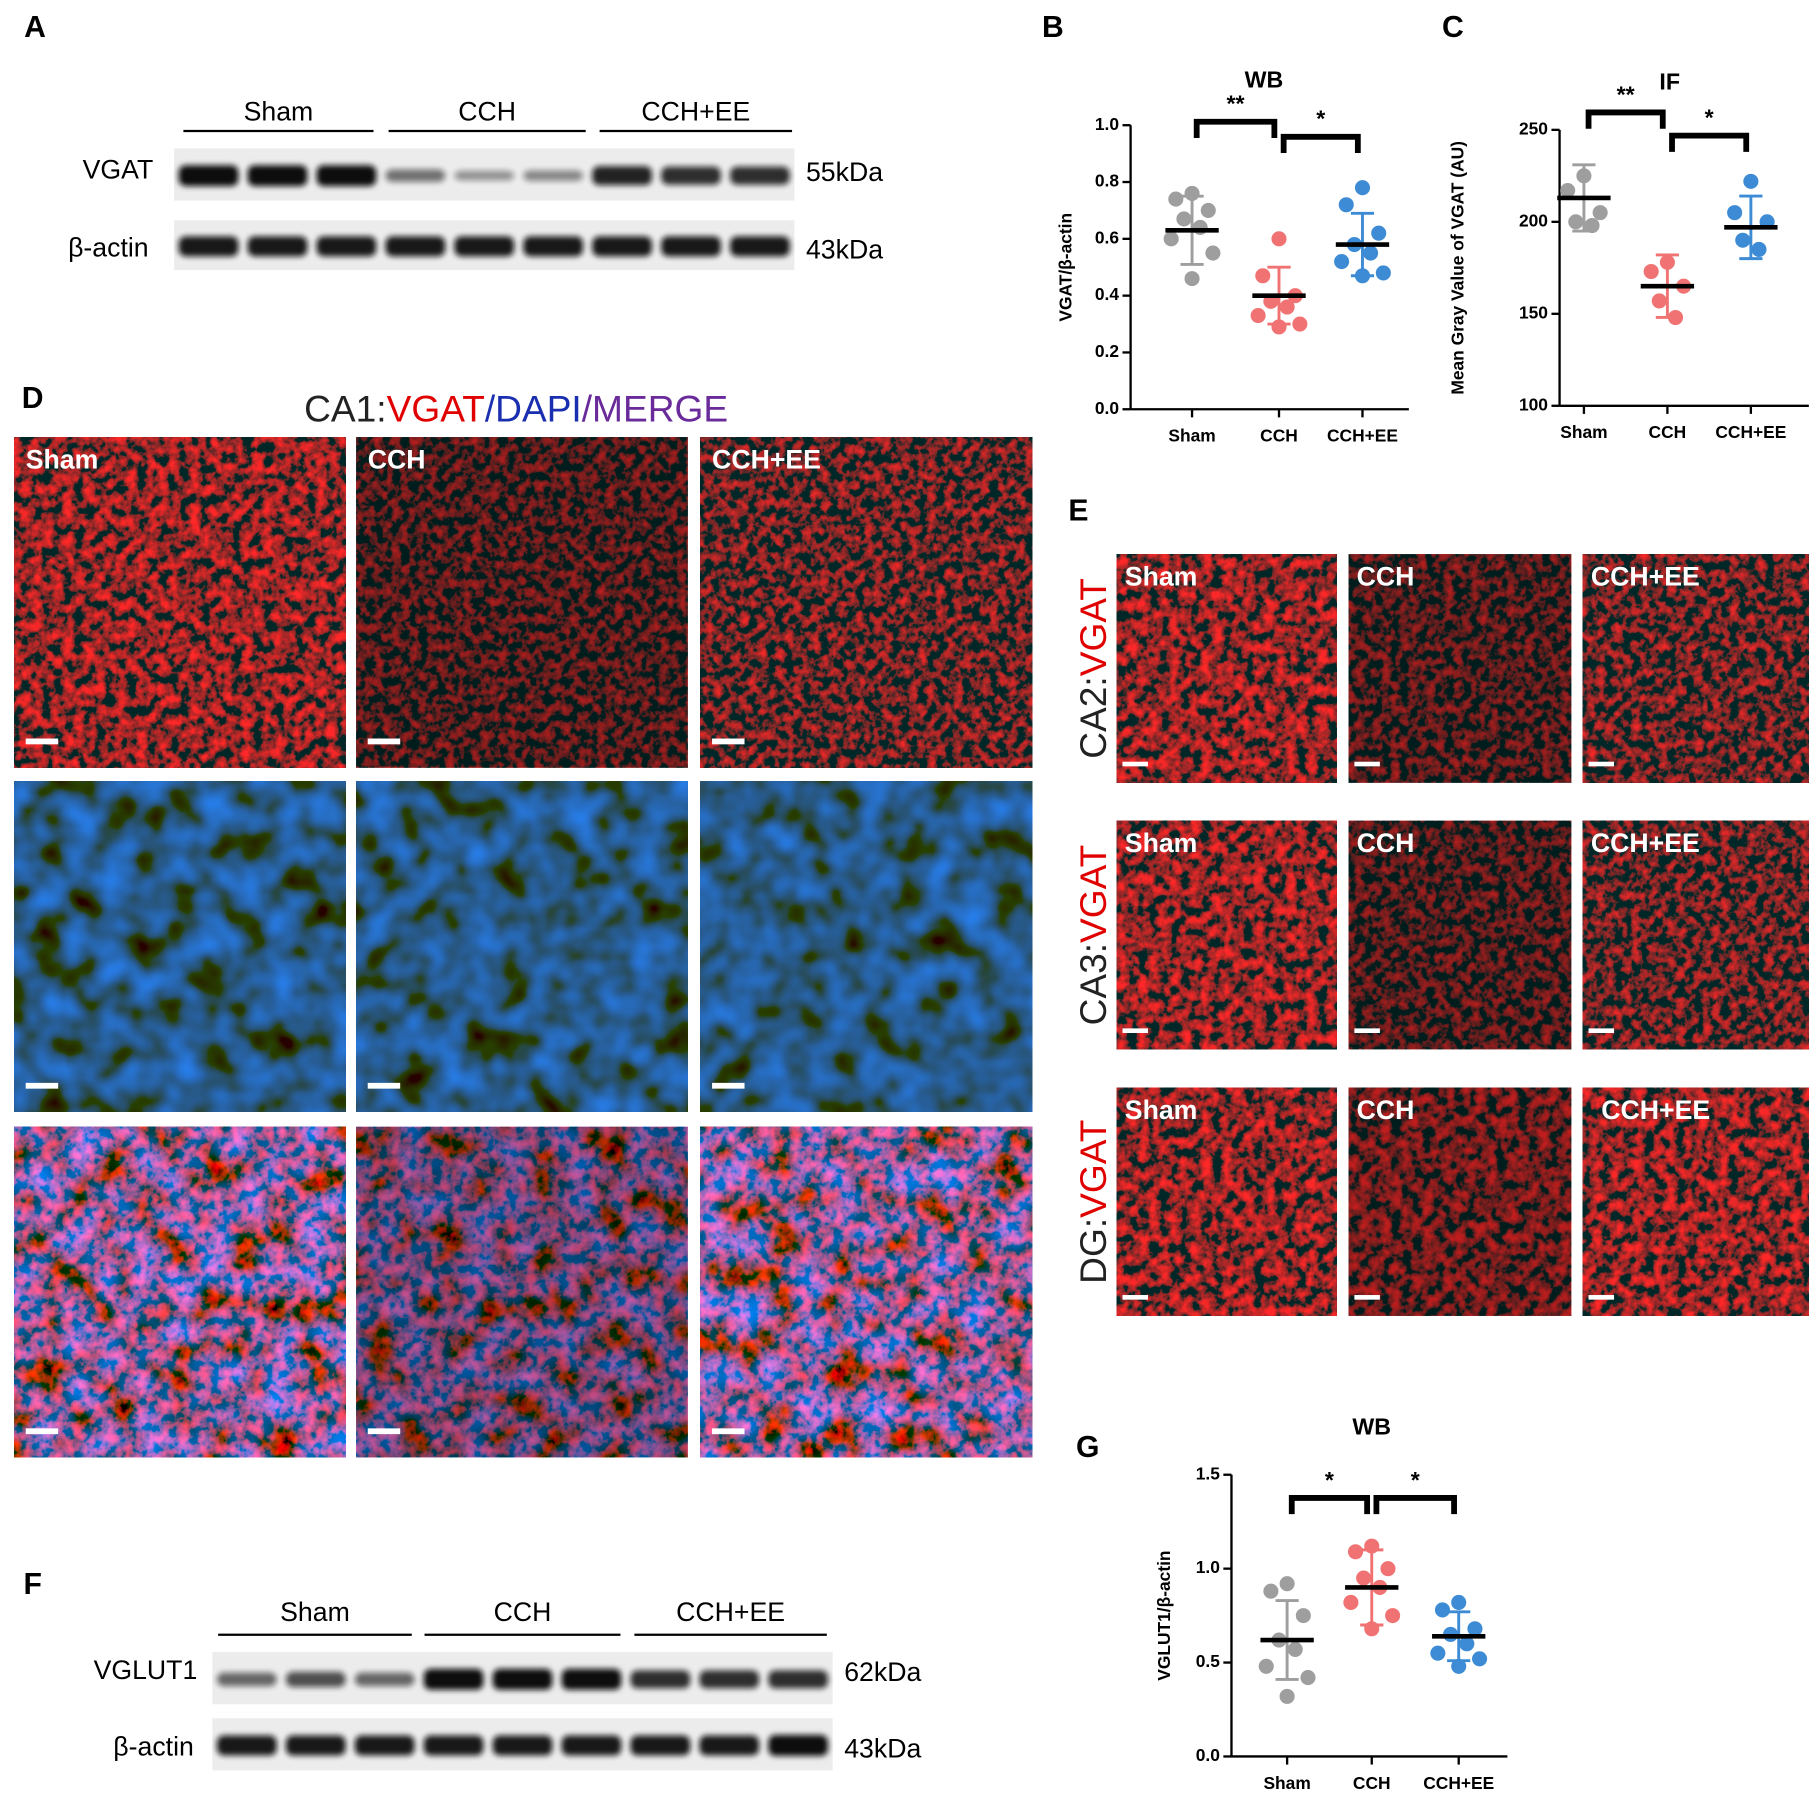  I want to click on y-axis-label: Mean Gray Value of VGAT (AU), so click(1457, 268).